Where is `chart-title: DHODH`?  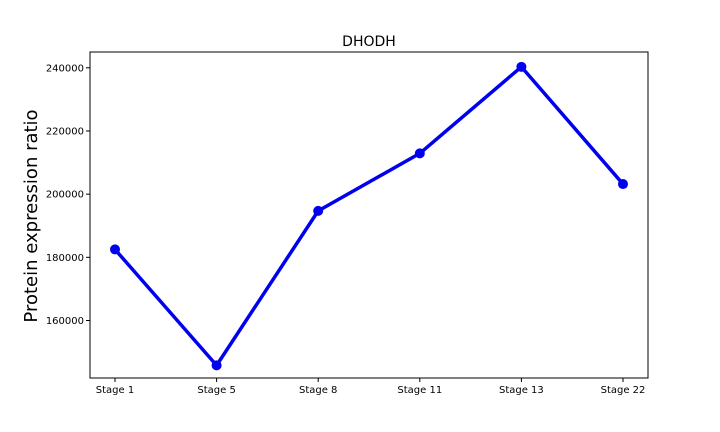
chart-title: DHODH is located at coordinates (369, 42).